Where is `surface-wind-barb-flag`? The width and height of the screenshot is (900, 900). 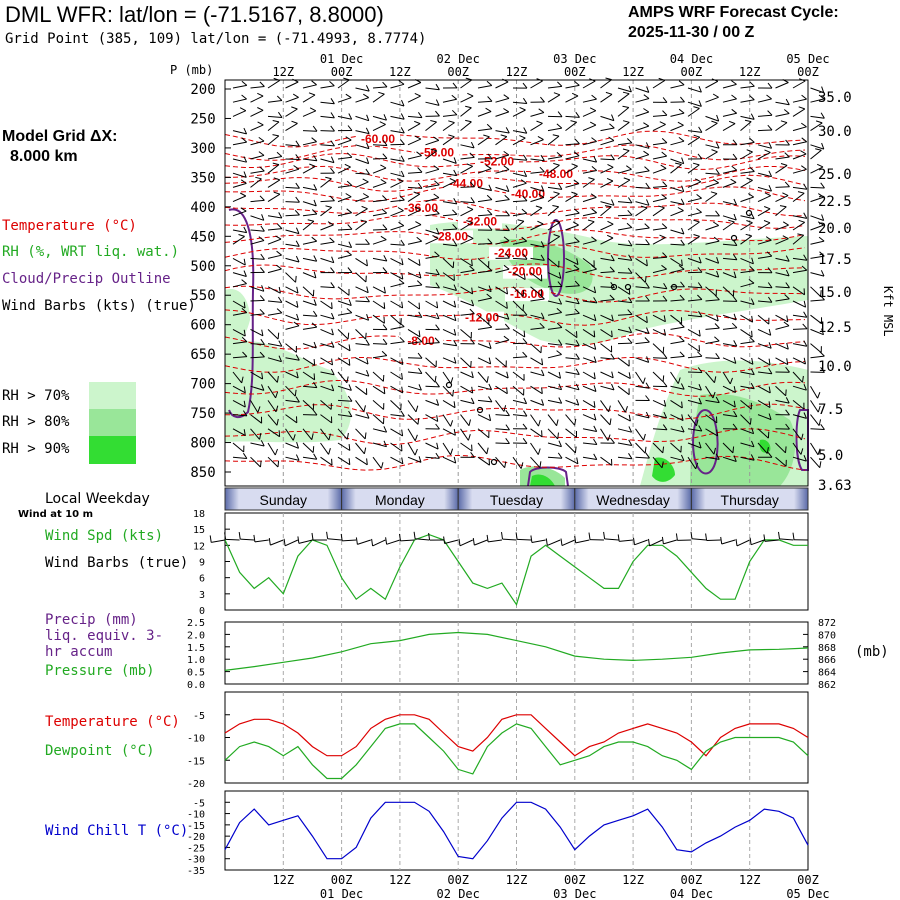
surface-wind-barb-flag is located at coordinates (676, 537).